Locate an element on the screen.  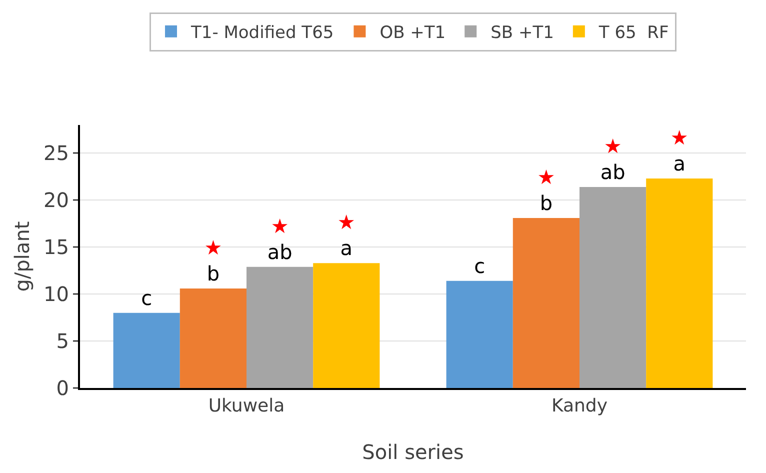
y-axis-title: g/plant is located at coordinates (22, 256).